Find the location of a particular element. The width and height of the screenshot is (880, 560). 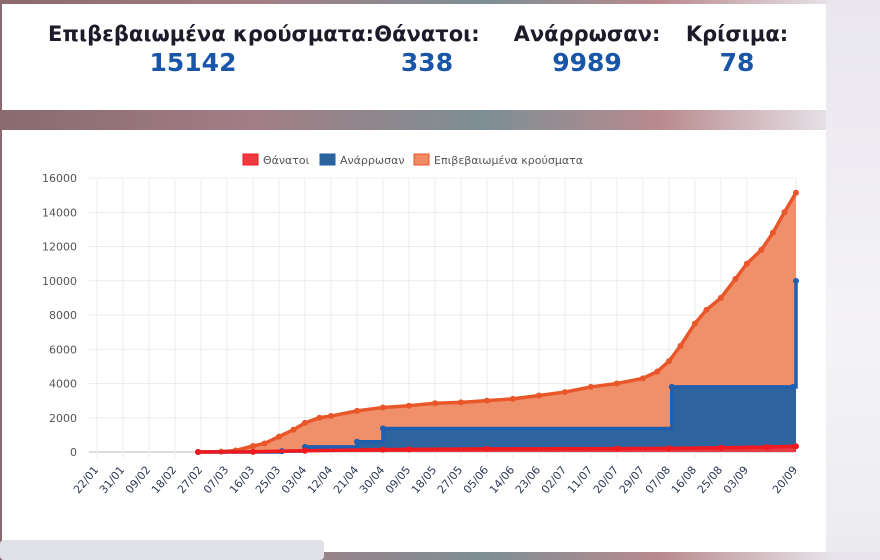

legend-label: Θάνατοι is located at coordinates (286, 160).